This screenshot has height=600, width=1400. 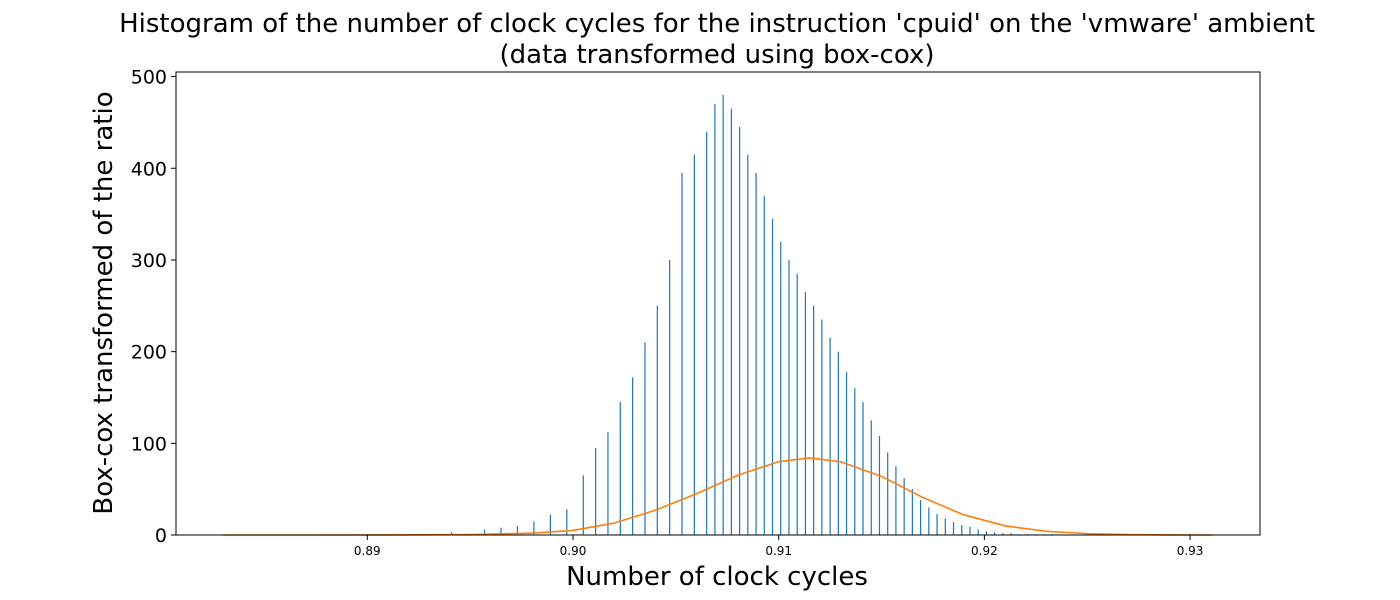 I want to click on y-tick-label: 500, so click(x=149, y=78).